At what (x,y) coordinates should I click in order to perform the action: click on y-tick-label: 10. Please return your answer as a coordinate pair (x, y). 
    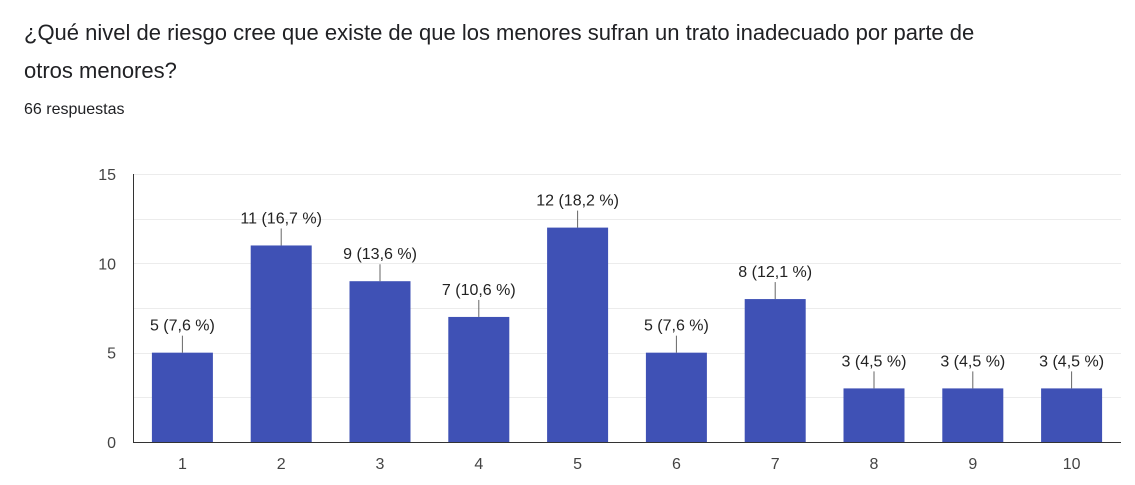
    Looking at the image, I should click on (107, 264).